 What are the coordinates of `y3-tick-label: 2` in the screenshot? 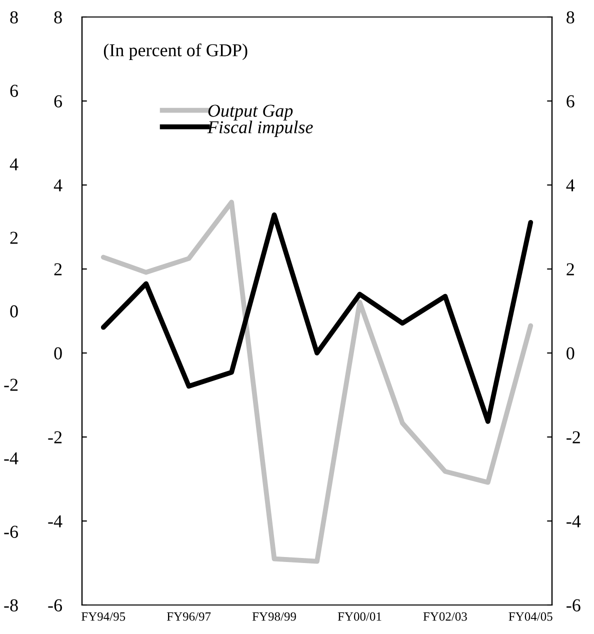 It's located at (14, 238).